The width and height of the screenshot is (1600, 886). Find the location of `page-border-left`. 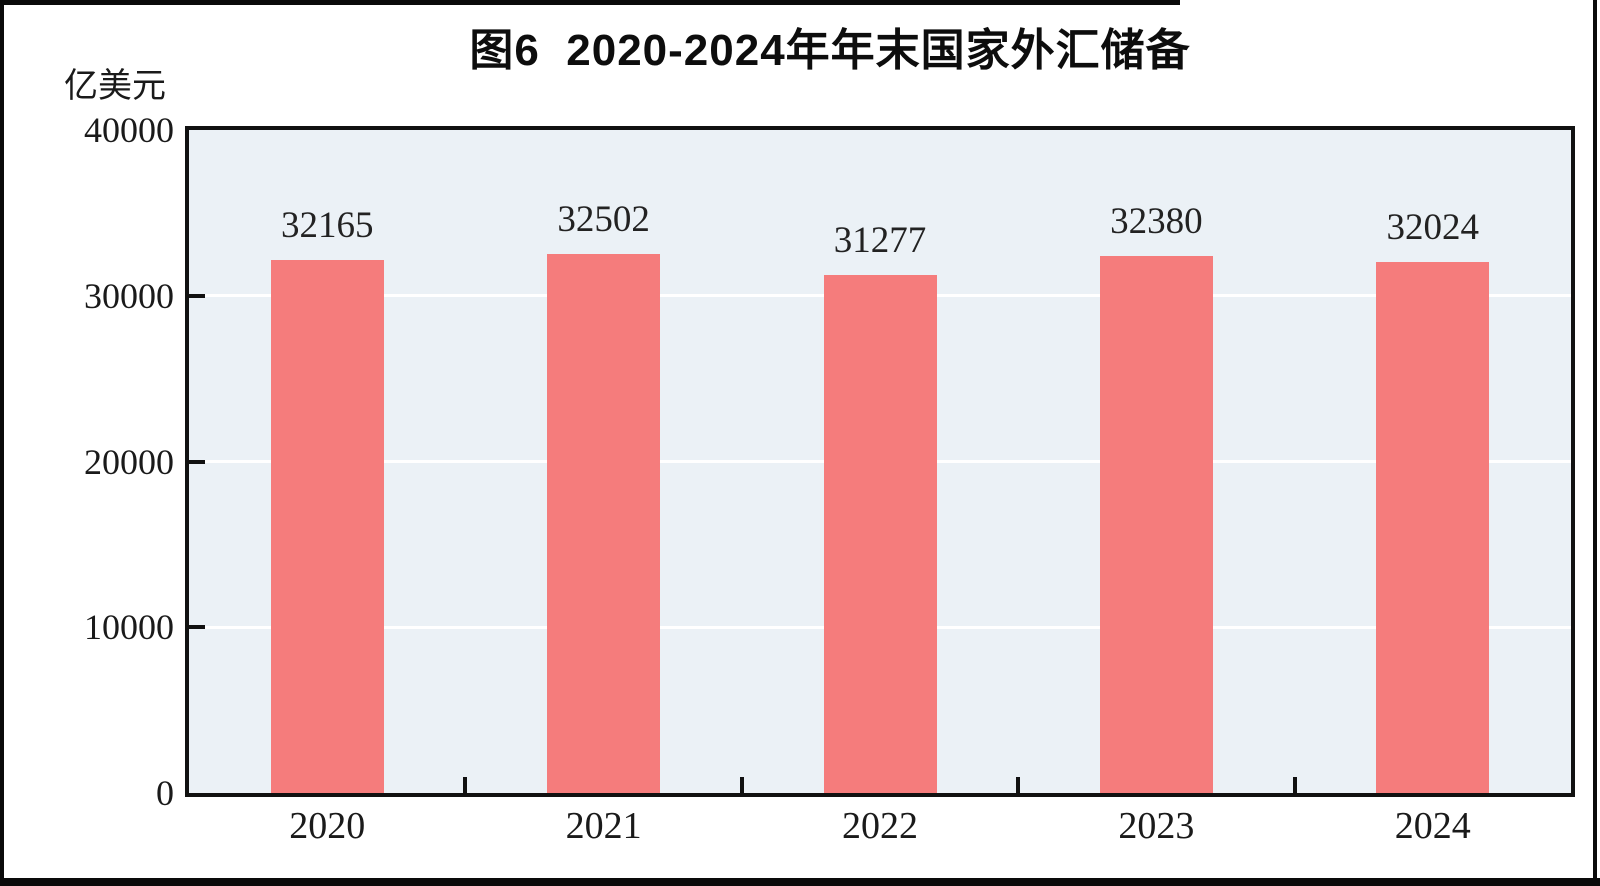

page-border-left is located at coordinates (2, 443).